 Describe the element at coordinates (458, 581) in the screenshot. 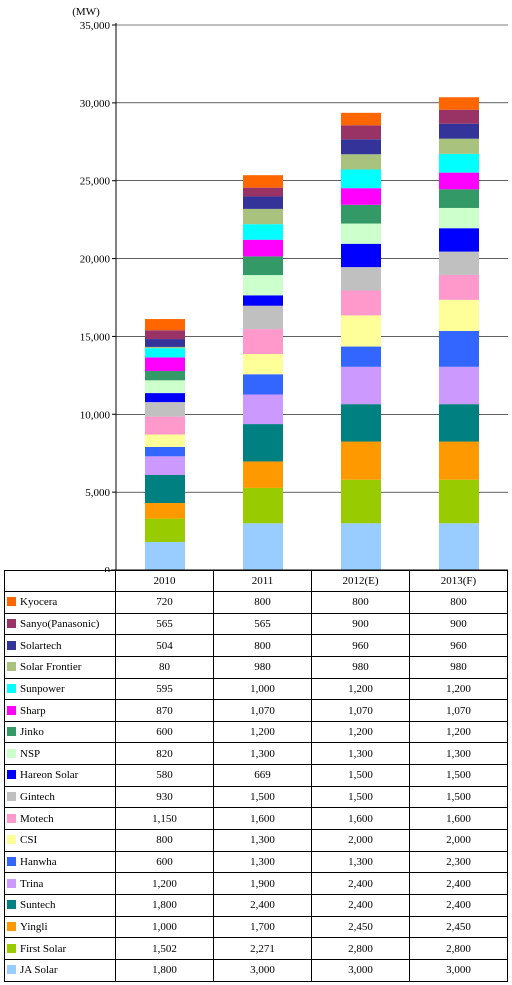

I see `x-category-label: 2013(F)` at that location.